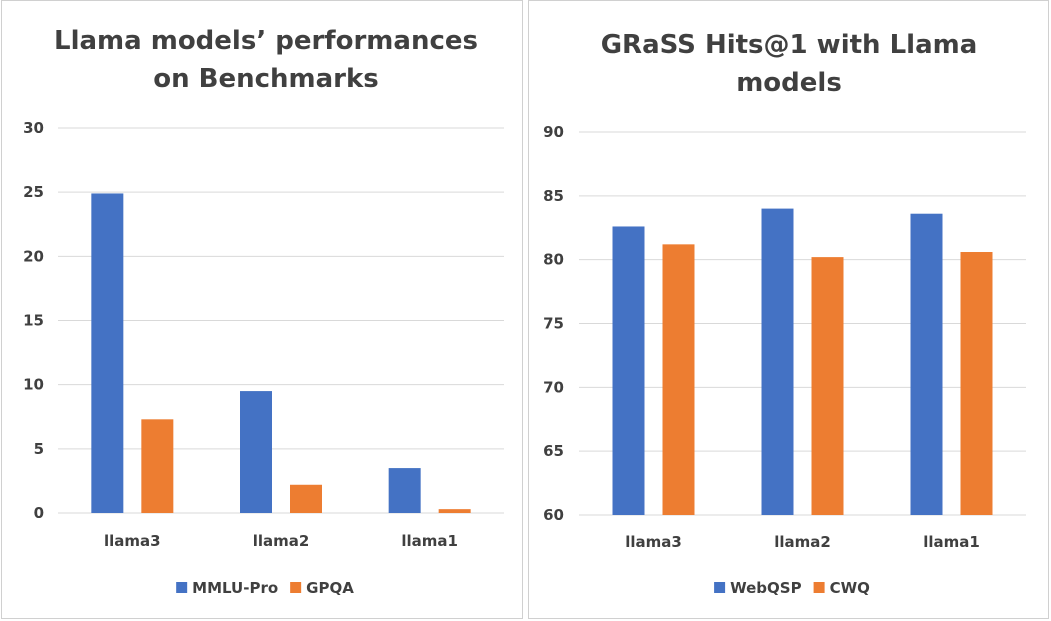 The height and width of the screenshot is (621, 1051). Describe the element at coordinates (330, 588) in the screenshot. I see `legend-label: GPQA` at that location.